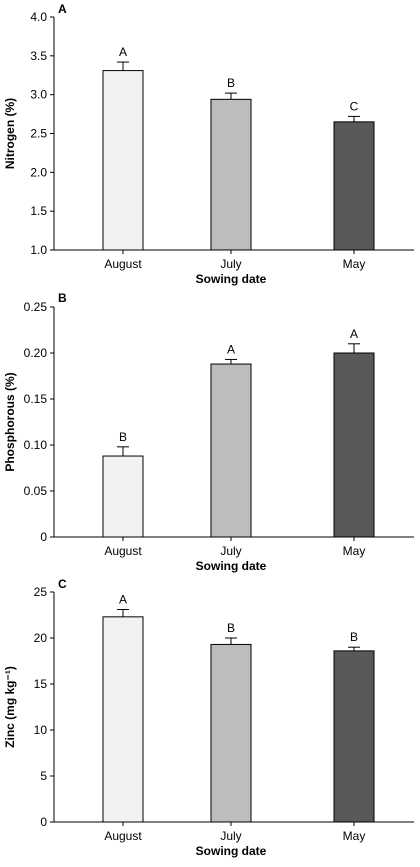 Image resolution: width=420 pixels, height=867 pixels. Describe the element at coordinates (41, 730) in the screenshot. I see `y-tick-label: 10` at that location.